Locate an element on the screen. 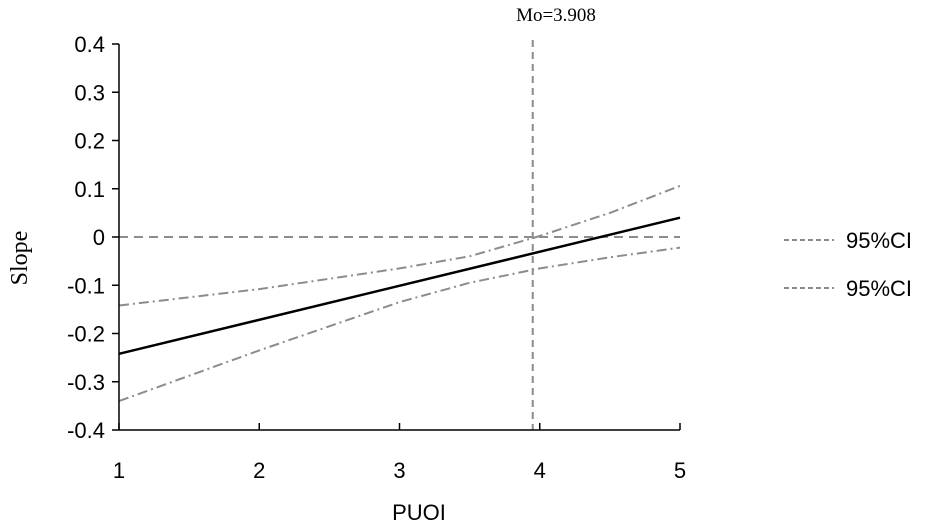 Image resolution: width=931 pixels, height=525 pixels. y-tick-label: -0.2 is located at coordinates (86, 334).